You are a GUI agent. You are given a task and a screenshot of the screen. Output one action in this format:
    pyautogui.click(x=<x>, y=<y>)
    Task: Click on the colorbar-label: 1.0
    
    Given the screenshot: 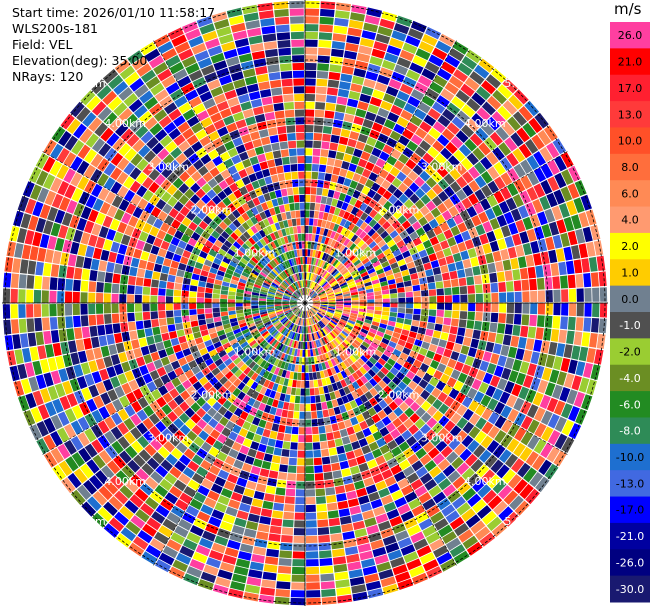 What is the action you would take?
    pyautogui.click(x=630, y=272)
    